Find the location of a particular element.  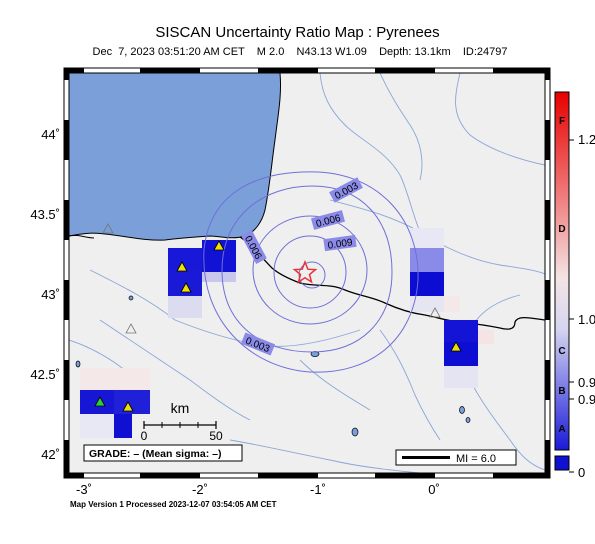

lon-label: -2˚ is located at coordinates (200, 489).